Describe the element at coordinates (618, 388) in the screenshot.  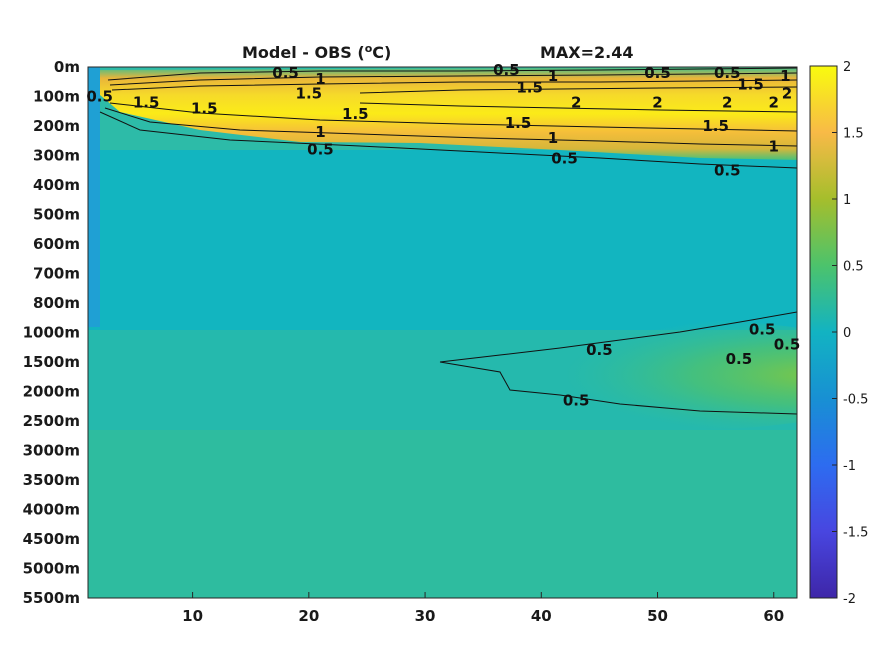
I see `contour-0.5-deep-lower` at that location.